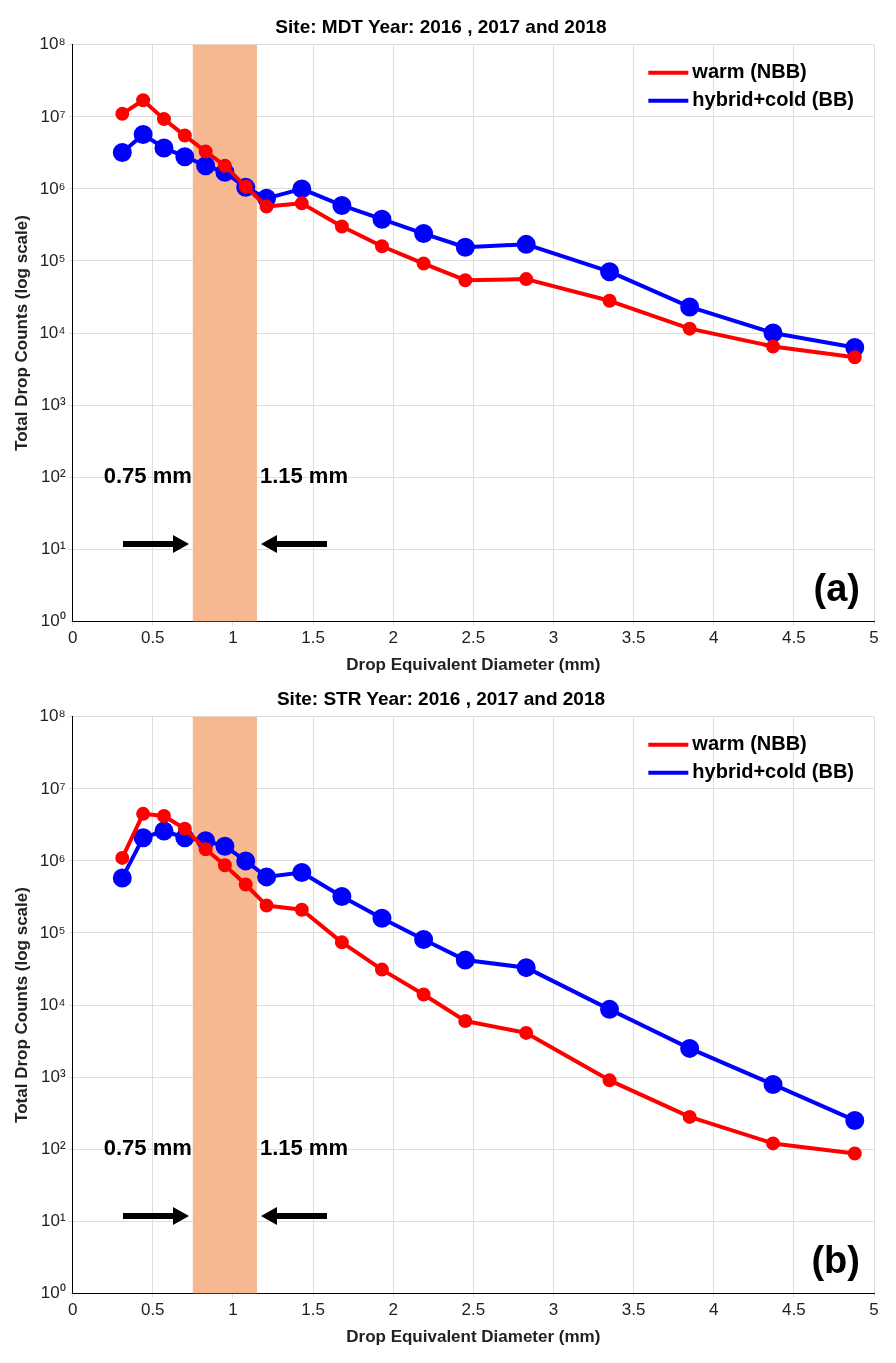  Describe the element at coordinates (441, 26) in the screenshot. I see `chart-title: Site: MDT Year: 2016 , 2017 and 2018` at that location.